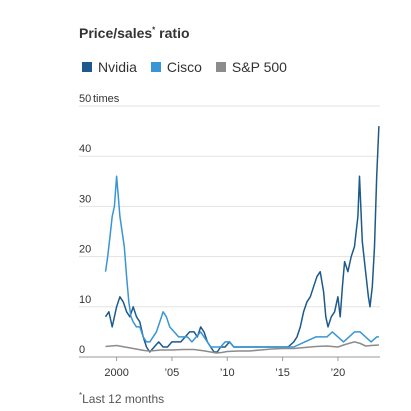 Image resolution: width=411 pixels, height=411 pixels. I want to click on x-axis: 2000 ’05 ’10 ’15 ’20, so click(224, 368).